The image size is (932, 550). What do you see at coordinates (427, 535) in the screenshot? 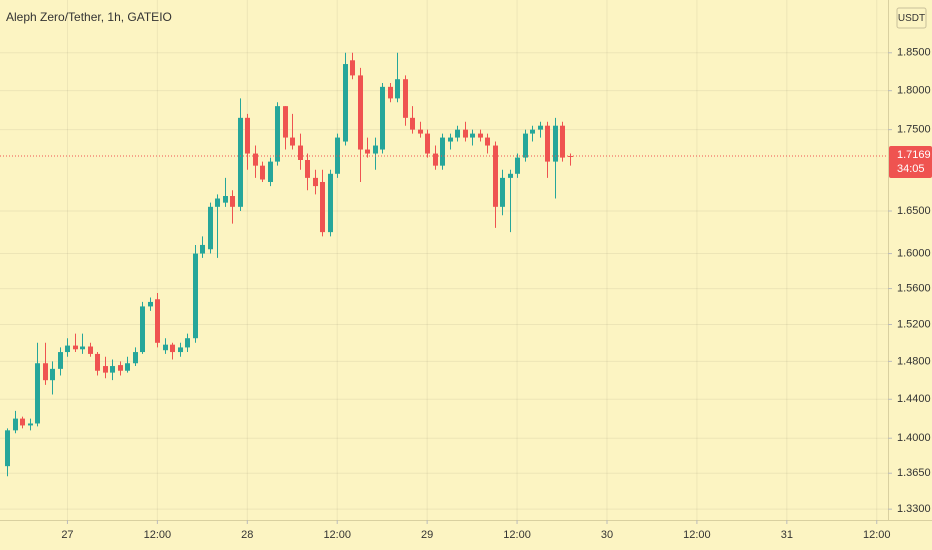
I see `x-tick-label: 29` at bounding box center [427, 535].